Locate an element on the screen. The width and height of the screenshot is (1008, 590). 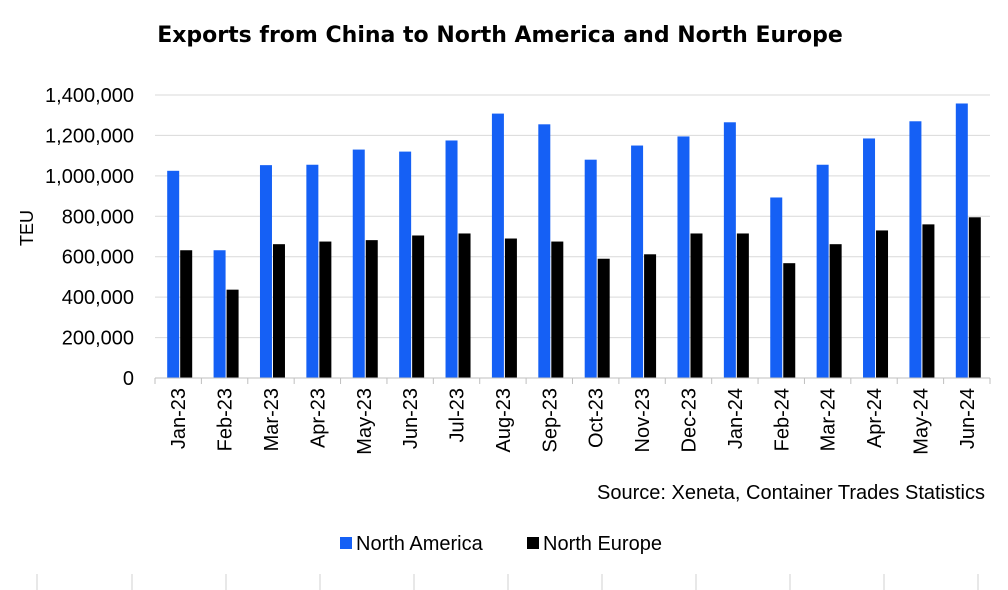
x-tick-label: May-23 is located at coordinates (365, 421).